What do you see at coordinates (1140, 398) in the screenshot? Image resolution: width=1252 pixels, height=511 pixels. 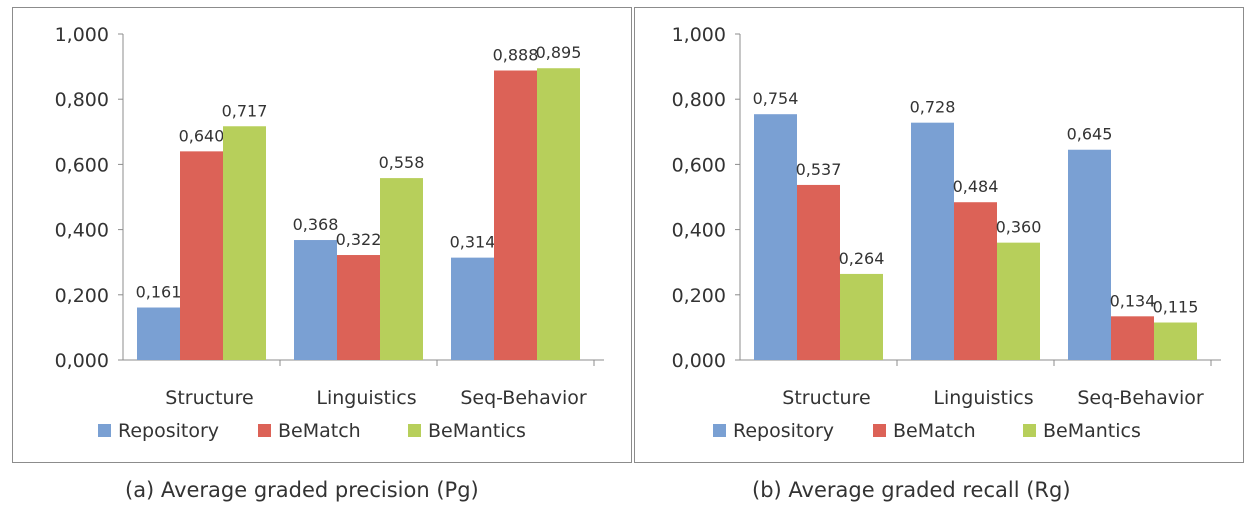 I see `recall-category-label: Seq-Behavior` at bounding box center [1140, 398].